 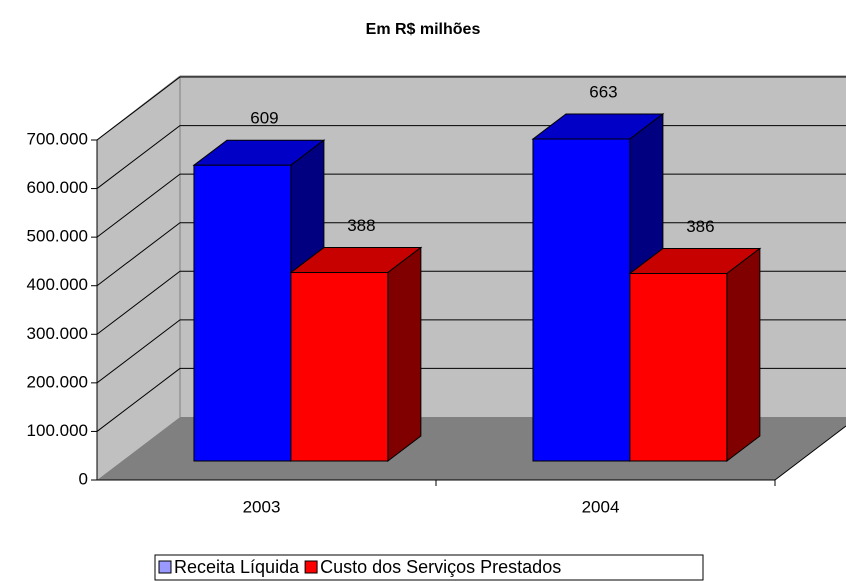 I want to click on y-tick-label: 200.000, so click(x=57, y=381).